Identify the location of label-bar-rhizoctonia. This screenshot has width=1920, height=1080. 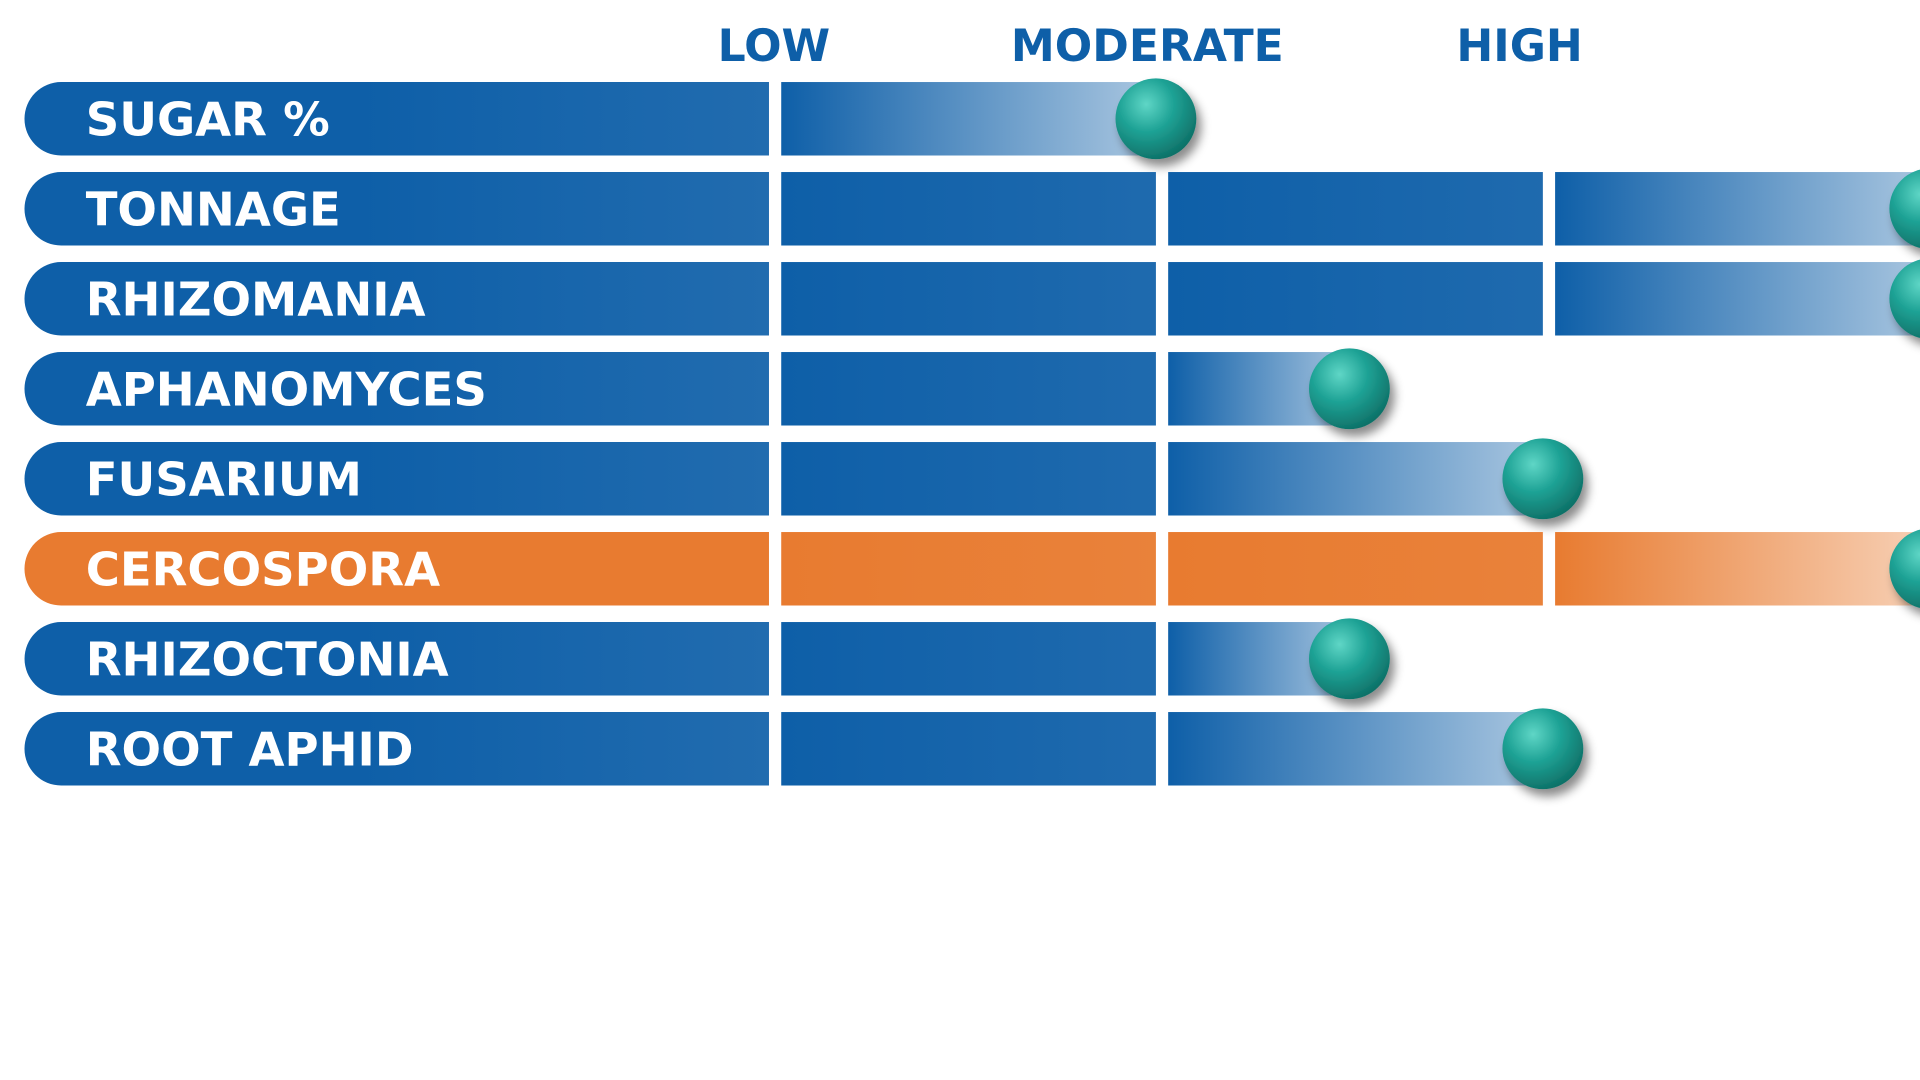
(396, 659).